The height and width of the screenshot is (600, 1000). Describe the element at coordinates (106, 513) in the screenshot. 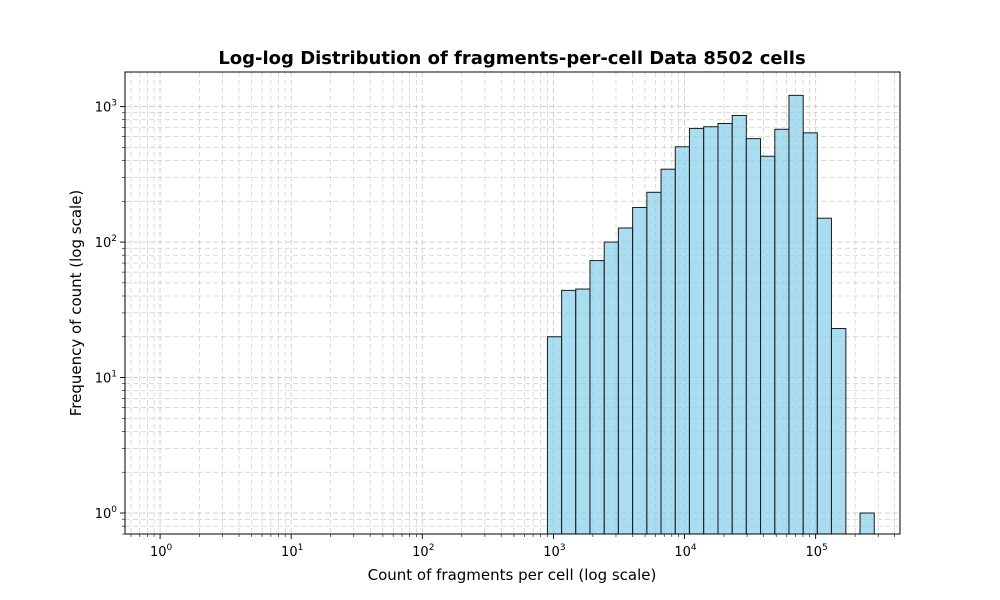

I see `y-tick-label: 100` at that location.